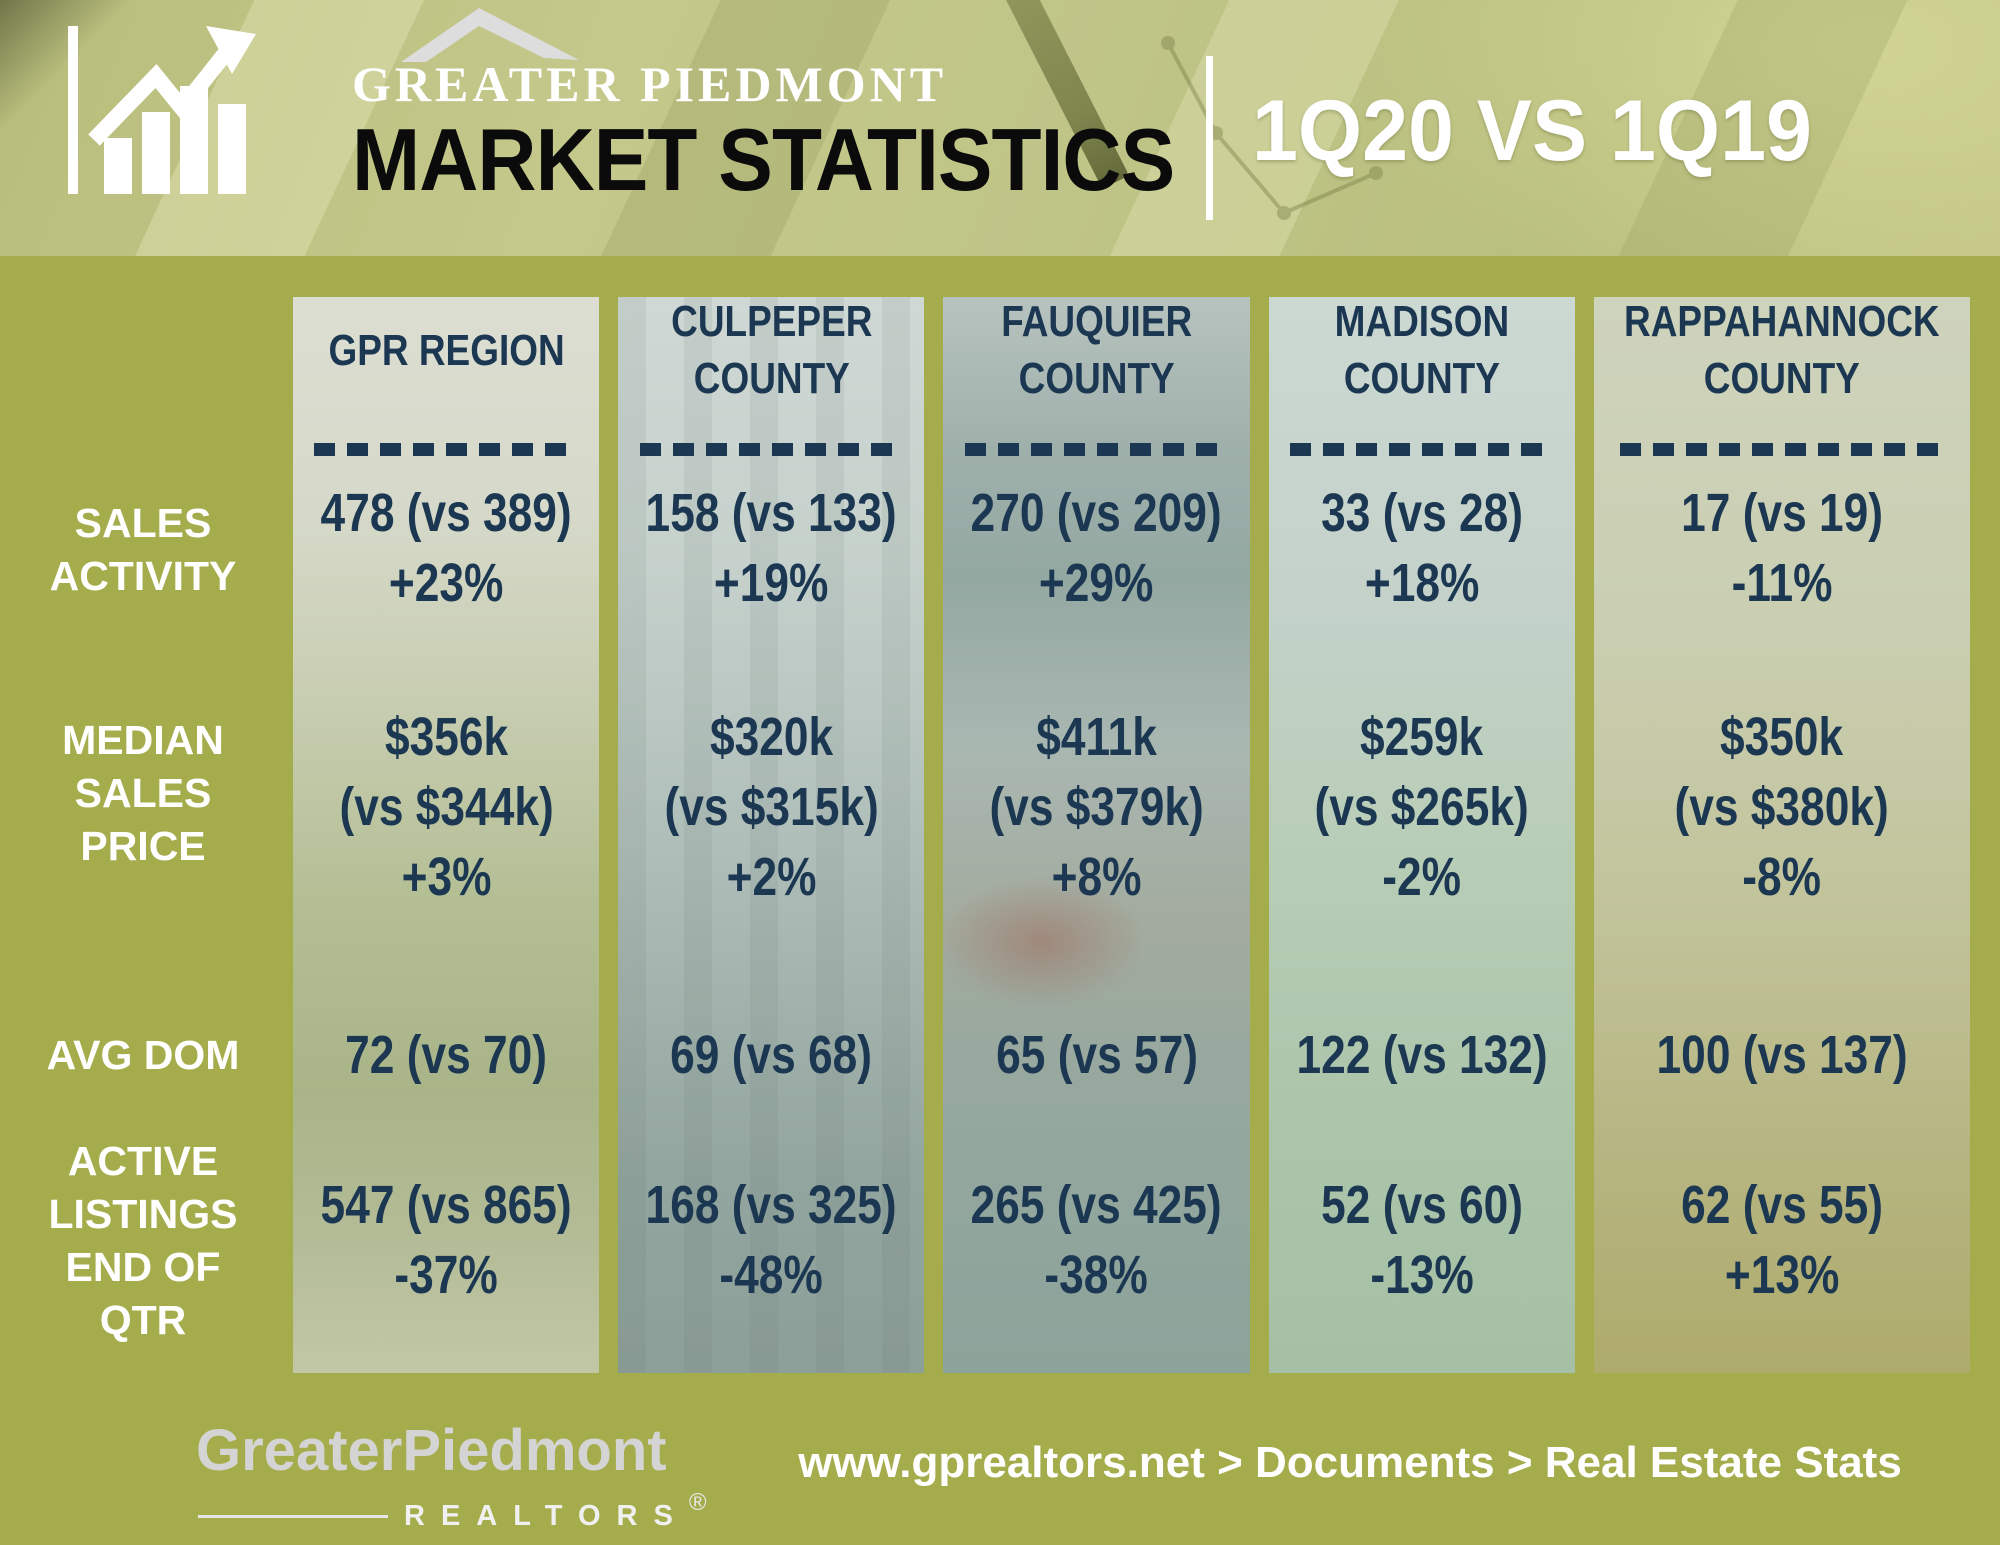  Describe the element at coordinates (490, 35) in the screenshot. I see `roof-icon` at that location.